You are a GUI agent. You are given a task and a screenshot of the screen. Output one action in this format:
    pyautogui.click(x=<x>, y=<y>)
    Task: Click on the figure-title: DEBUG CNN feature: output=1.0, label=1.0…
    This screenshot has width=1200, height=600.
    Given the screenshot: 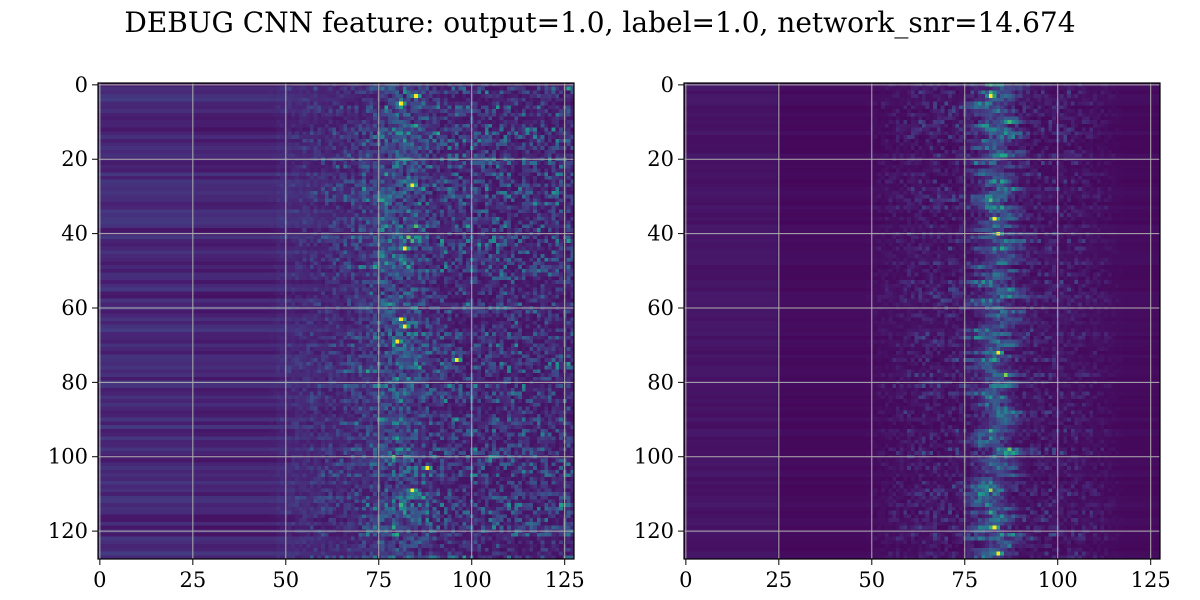 What is the action you would take?
    pyautogui.click(x=600, y=22)
    